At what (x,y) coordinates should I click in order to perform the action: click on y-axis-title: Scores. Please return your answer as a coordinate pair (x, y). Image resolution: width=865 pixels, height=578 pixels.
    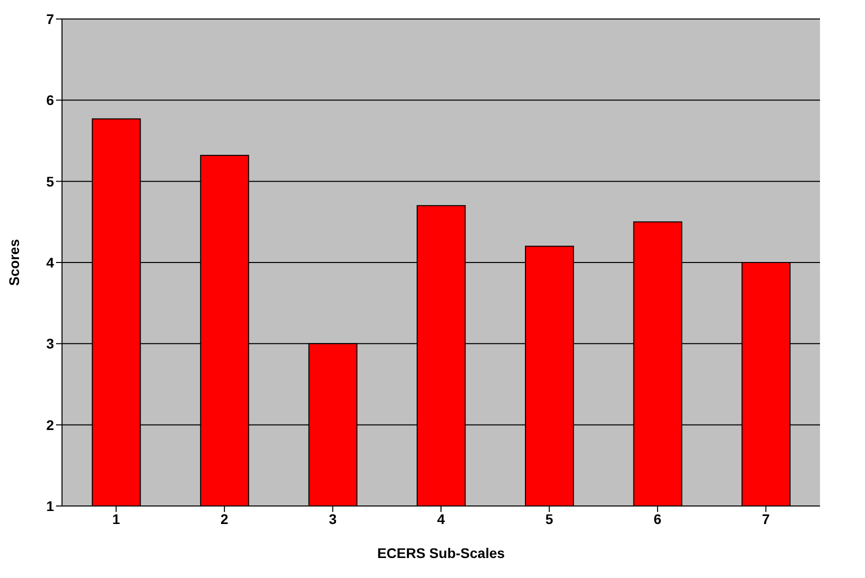
    Looking at the image, I should click on (14, 262).